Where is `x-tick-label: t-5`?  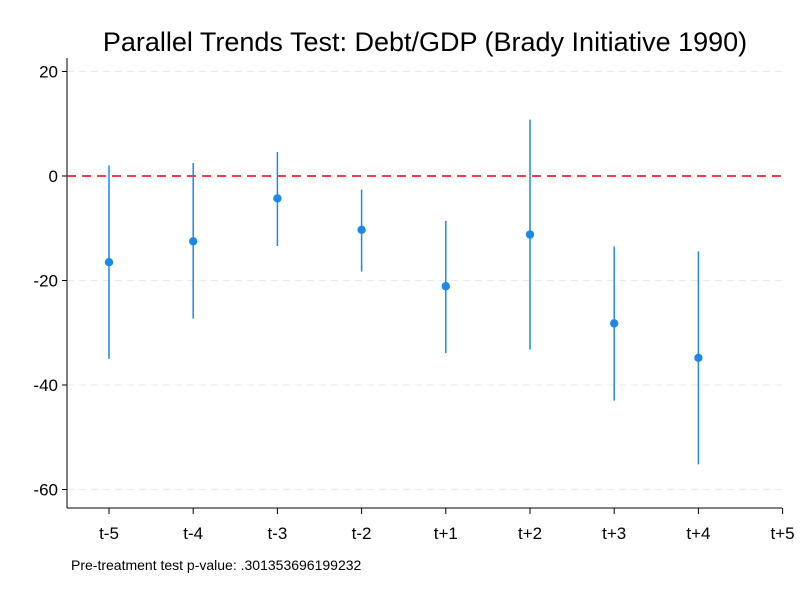
x-tick-label: t-5 is located at coordinates (109, 533).